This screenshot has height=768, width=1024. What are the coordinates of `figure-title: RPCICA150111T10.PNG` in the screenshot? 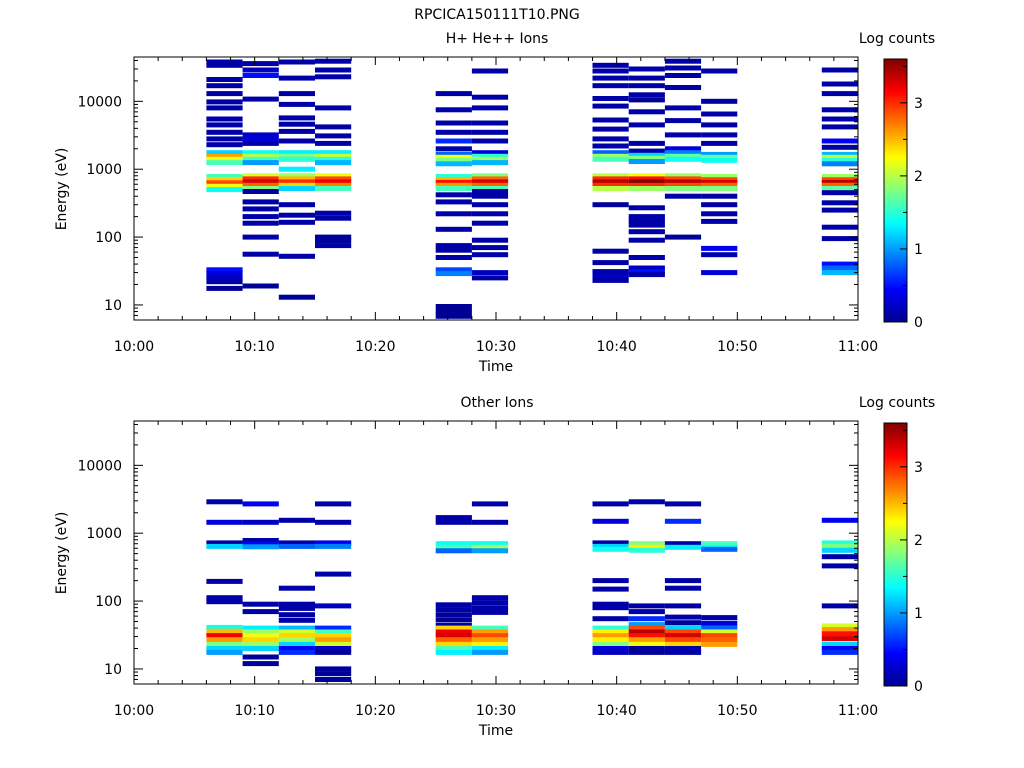 It's located at (496, 15).